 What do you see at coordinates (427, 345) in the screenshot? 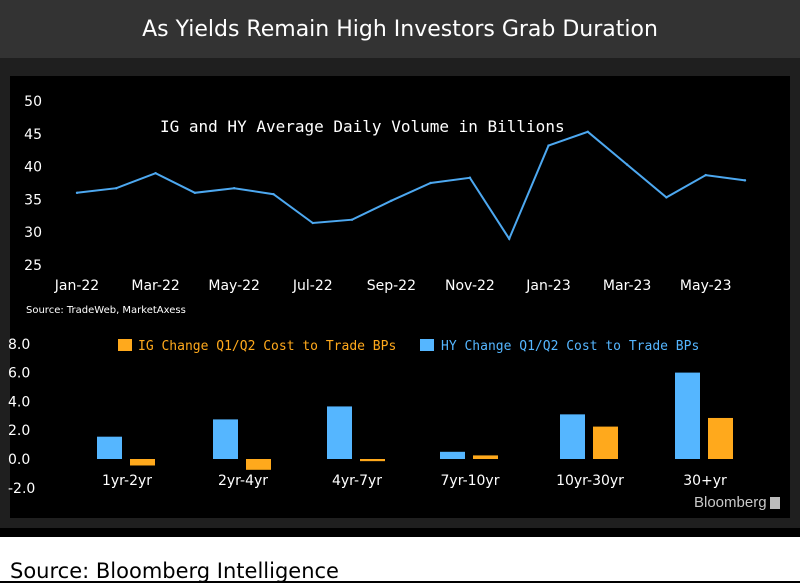
I see `legend-swatch-hy` at bounding box center [427, 345].